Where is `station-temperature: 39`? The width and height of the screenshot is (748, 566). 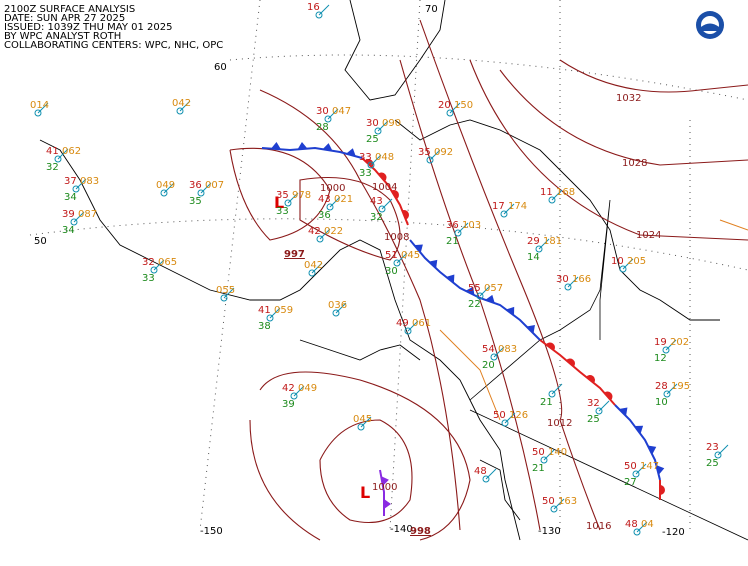 station-temperature: 39 is located at coordinates (68, 214).